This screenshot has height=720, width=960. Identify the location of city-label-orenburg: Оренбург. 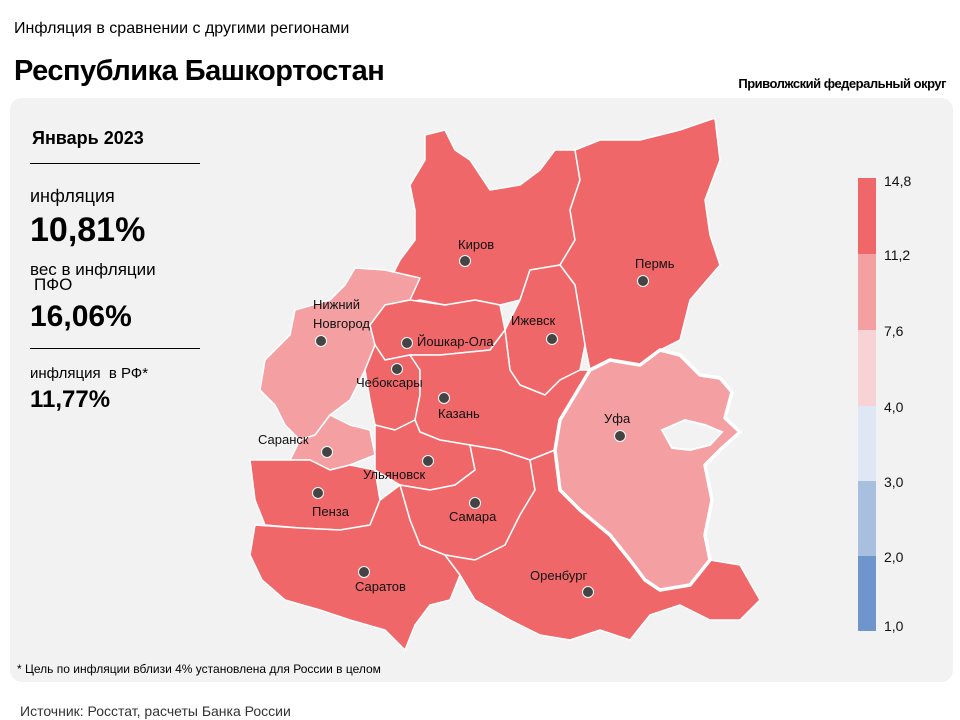
(558, 575).